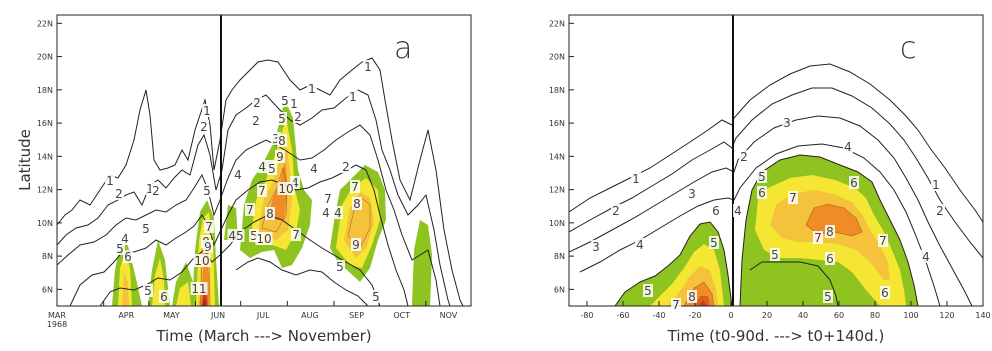  What do you see at coordinates (45, 90) in the screenshot?
I see `a-y-tick-label: 18N` at bounding box center [45, 90].